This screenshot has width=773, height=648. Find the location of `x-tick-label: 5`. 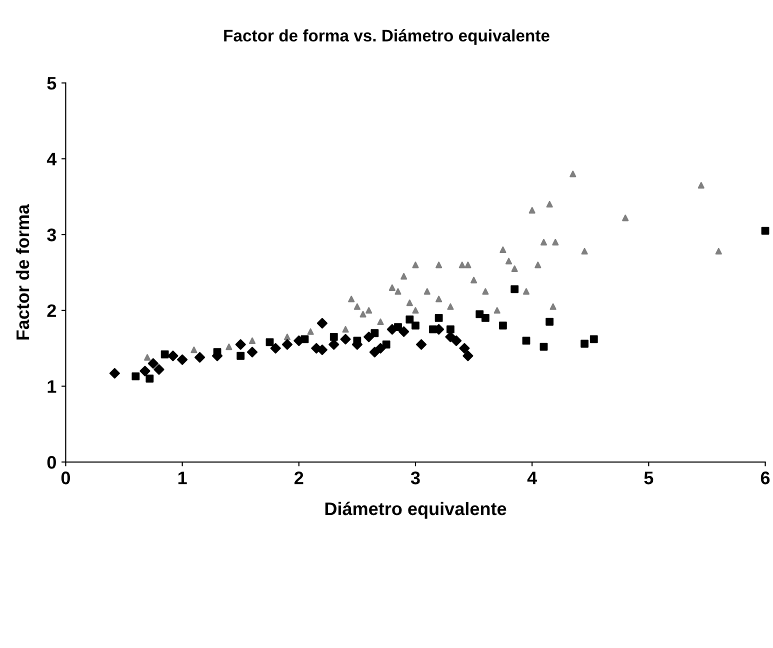

x-tick-label: 5 is located at coordinates (649, 478).